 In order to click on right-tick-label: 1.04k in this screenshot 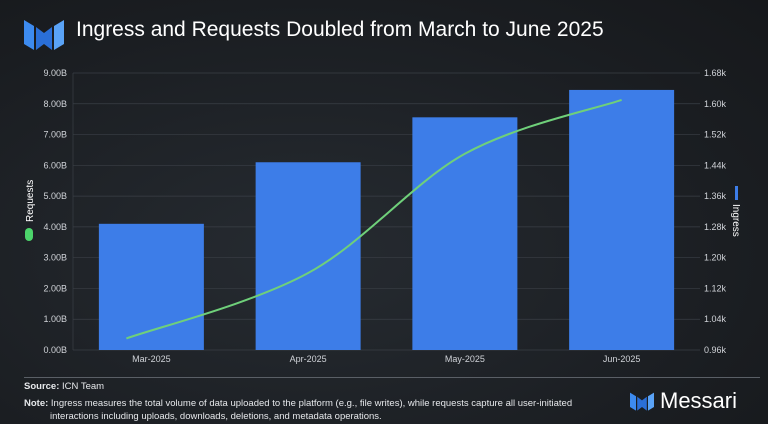, I will do `click(715, 319)`.